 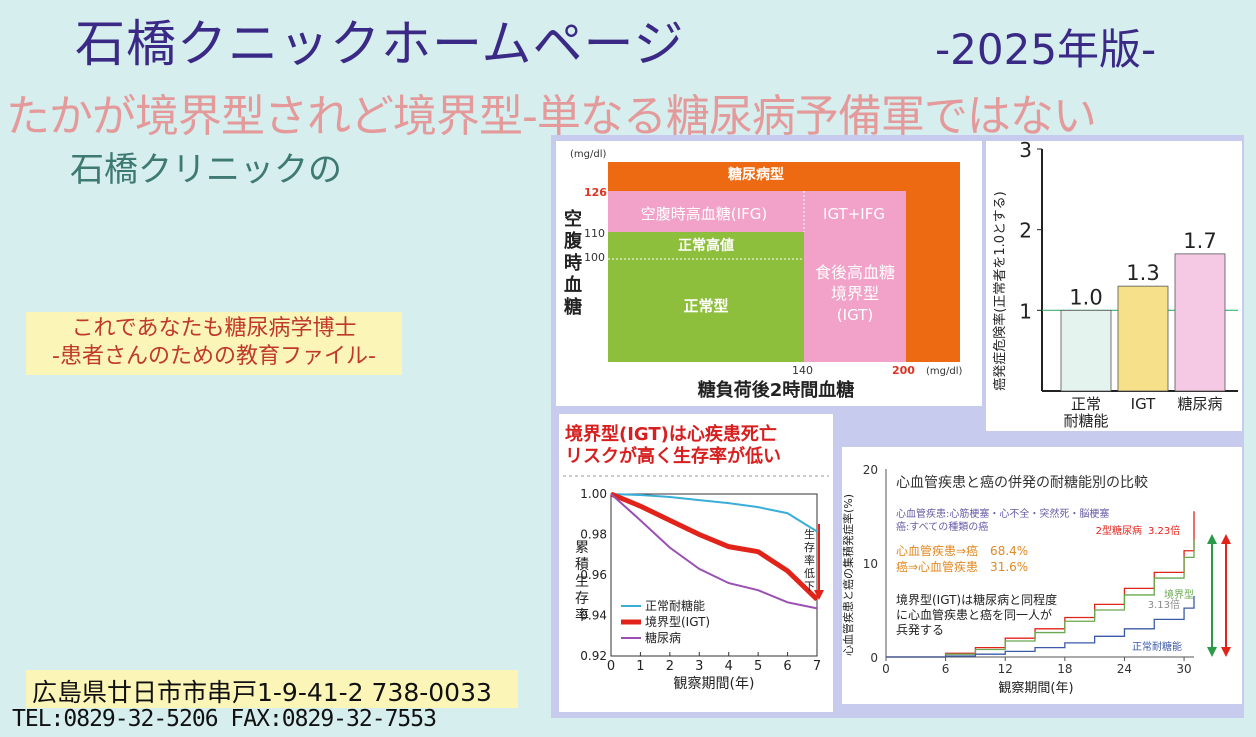 I want to click on region-ifg, so click(x=757, y=211).